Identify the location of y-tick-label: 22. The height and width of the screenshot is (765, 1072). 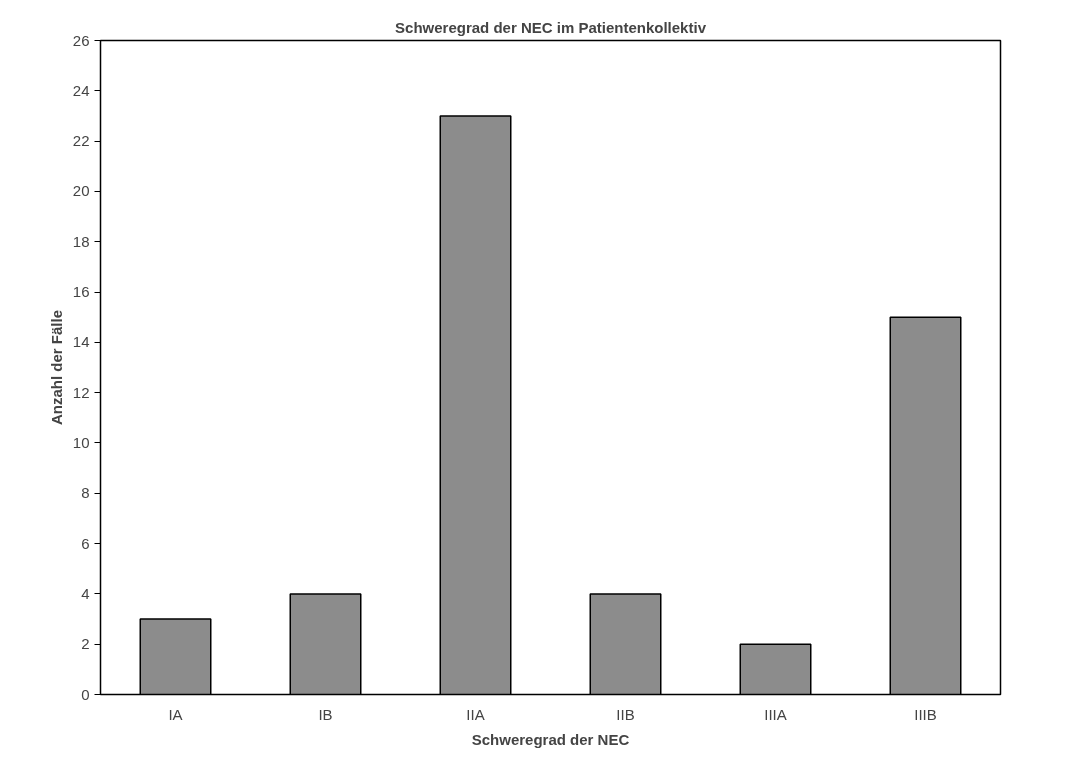
(81, 141).